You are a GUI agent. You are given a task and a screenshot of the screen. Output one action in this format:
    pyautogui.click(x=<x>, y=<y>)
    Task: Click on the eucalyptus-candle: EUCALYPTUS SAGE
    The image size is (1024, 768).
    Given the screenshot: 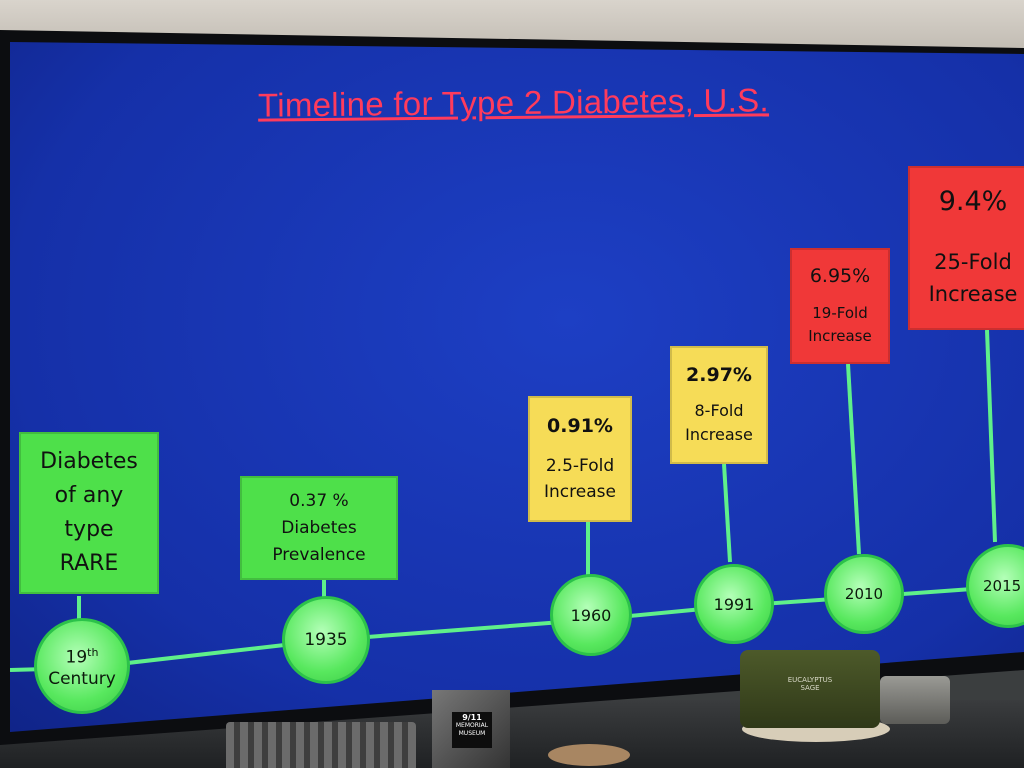 What is the action you would take?
    pyautogui.click(x=810, y=689)
    